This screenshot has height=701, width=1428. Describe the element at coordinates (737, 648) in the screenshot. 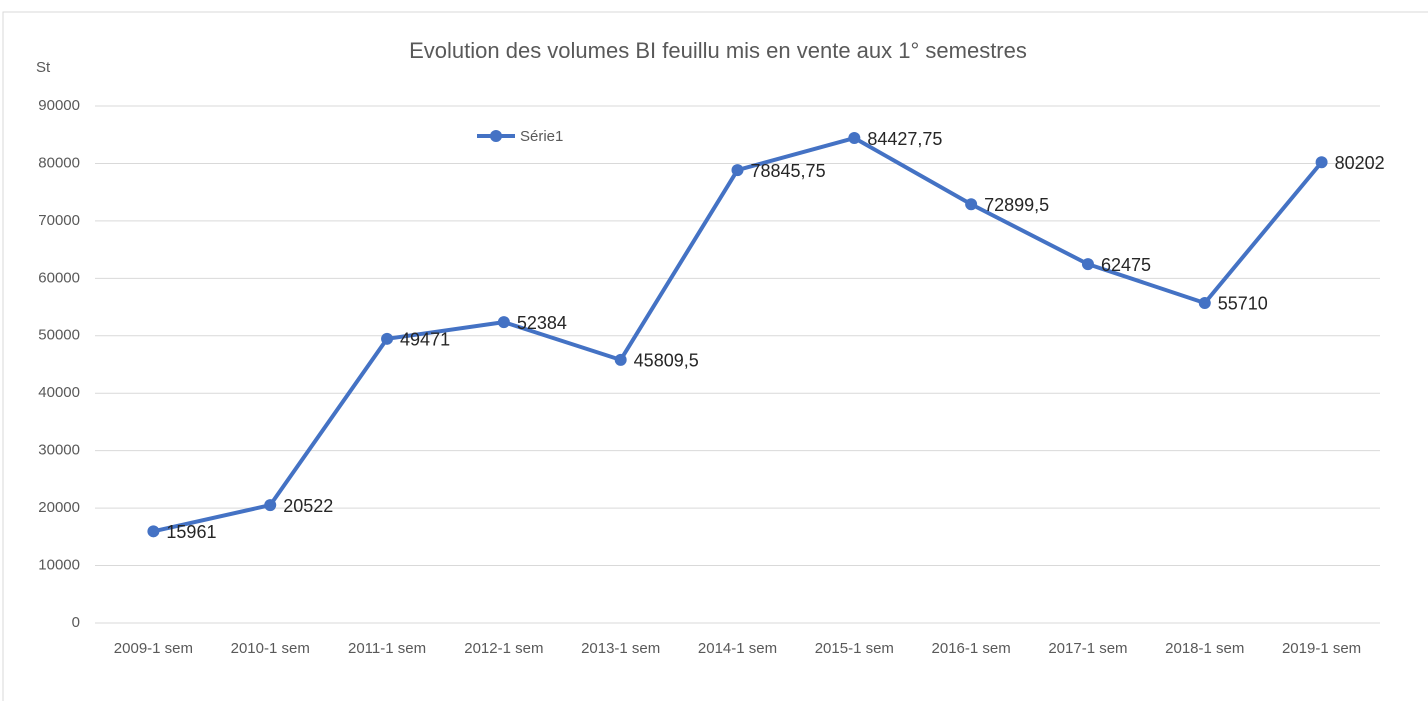

I see `x-tick-label: 2014-1 sem` at that location.